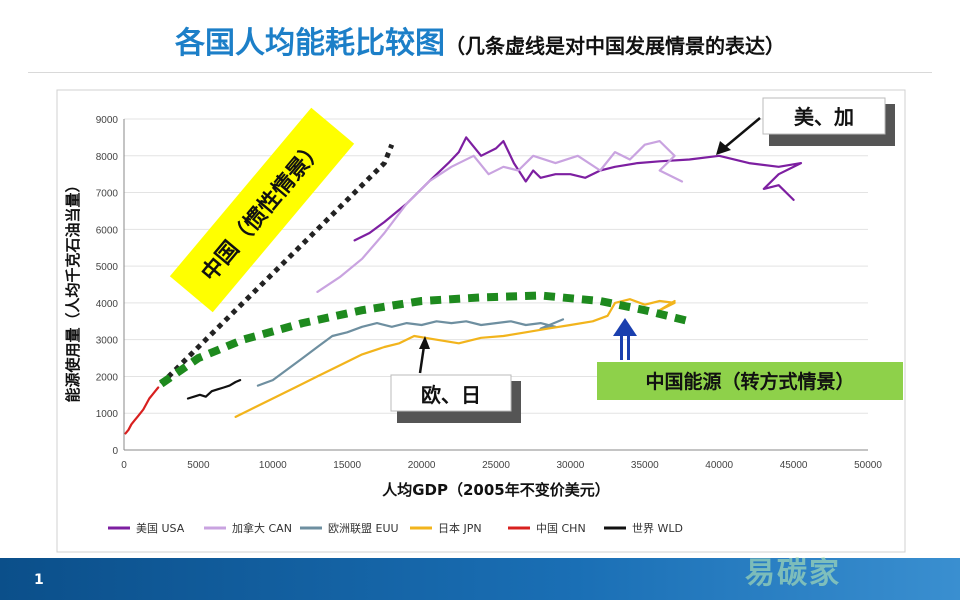 The height and width of the screenshot is (600, 960). I want to click on legend-label-jpn: 日本 JPN, so click(460, 528).